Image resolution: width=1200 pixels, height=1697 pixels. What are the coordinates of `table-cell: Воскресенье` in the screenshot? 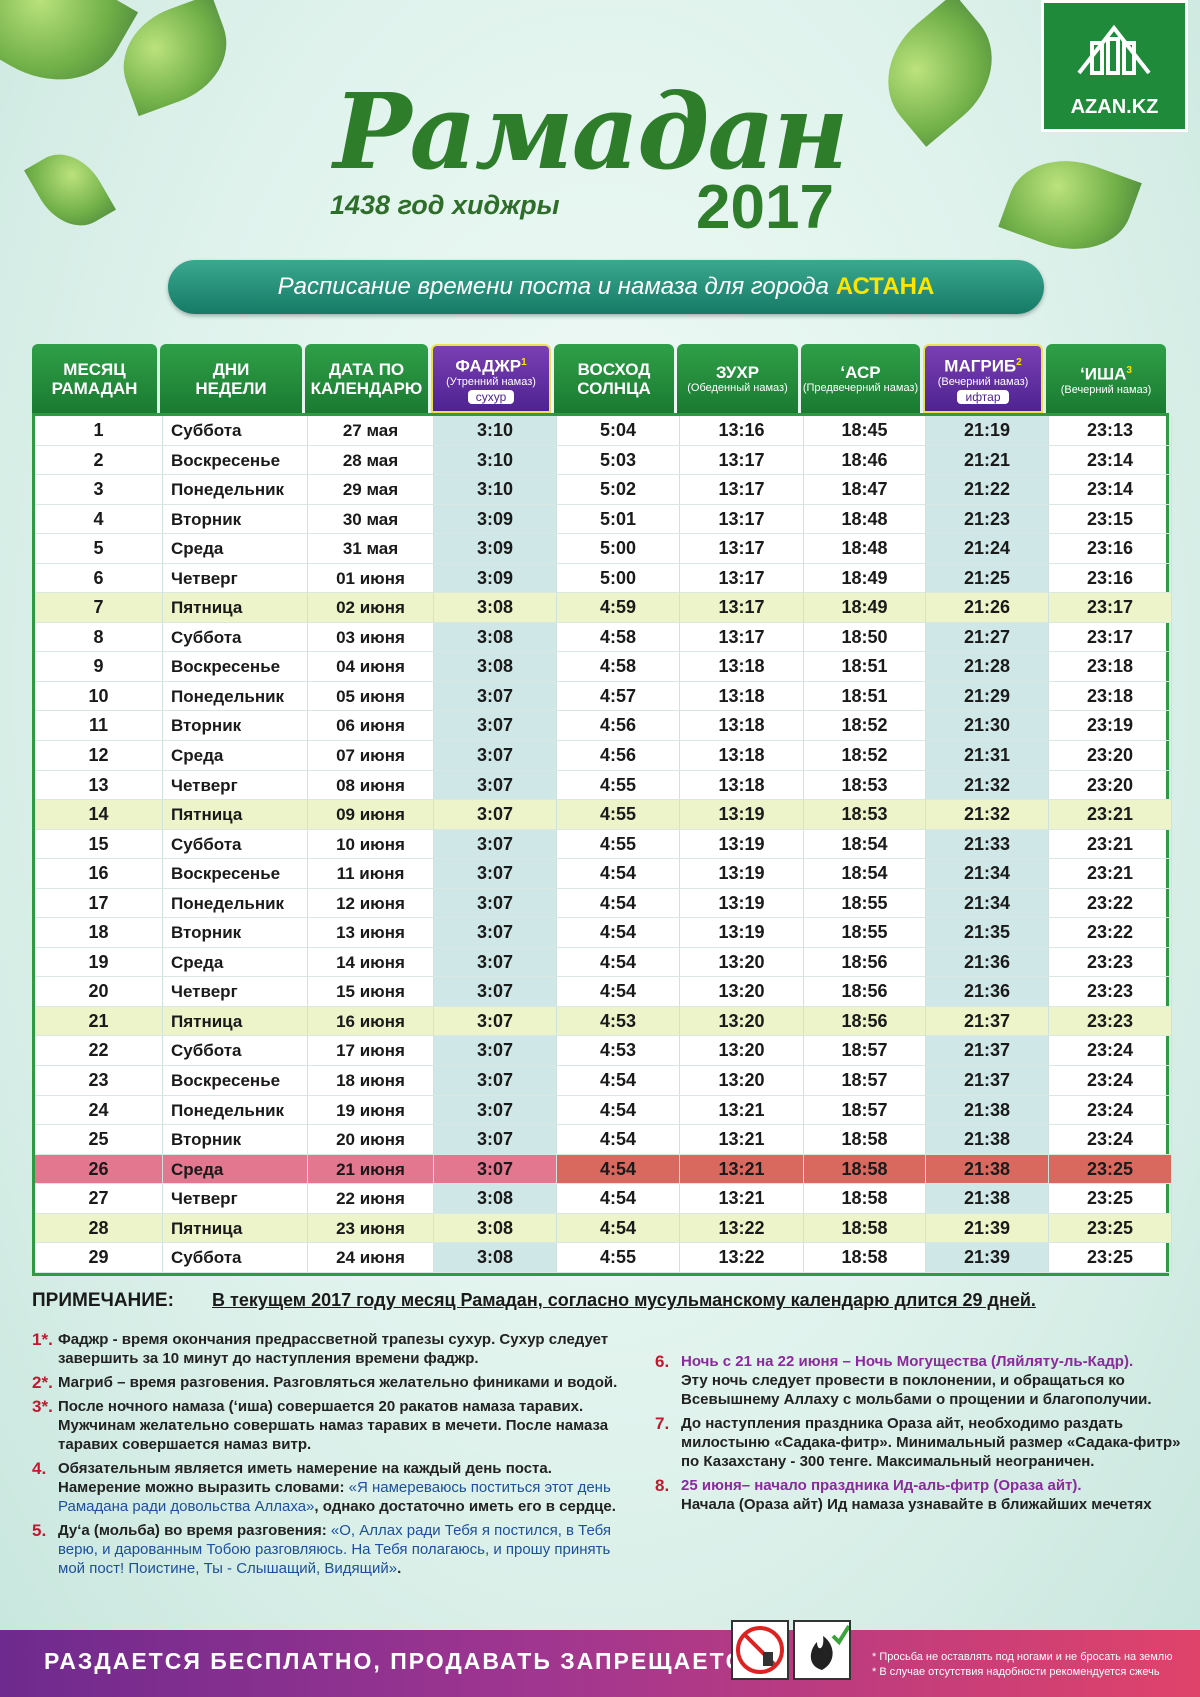 It's located at (235, 1081).